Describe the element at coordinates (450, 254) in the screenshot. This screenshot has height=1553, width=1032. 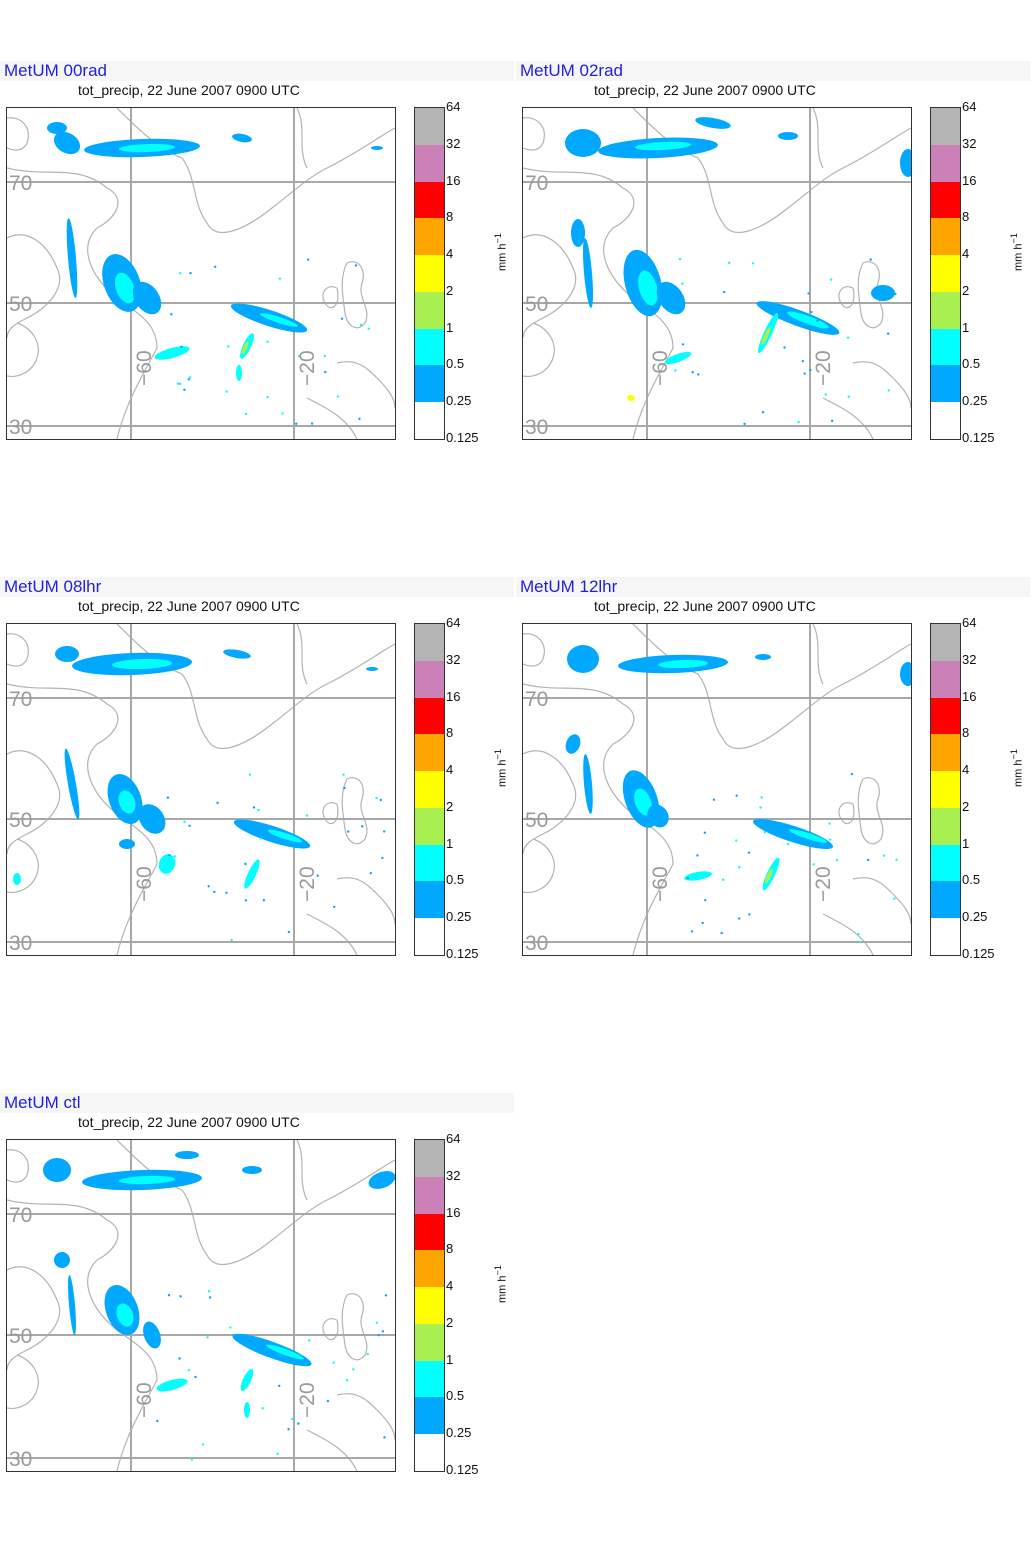
I see `colorbar-tick-label: 4` at that location.